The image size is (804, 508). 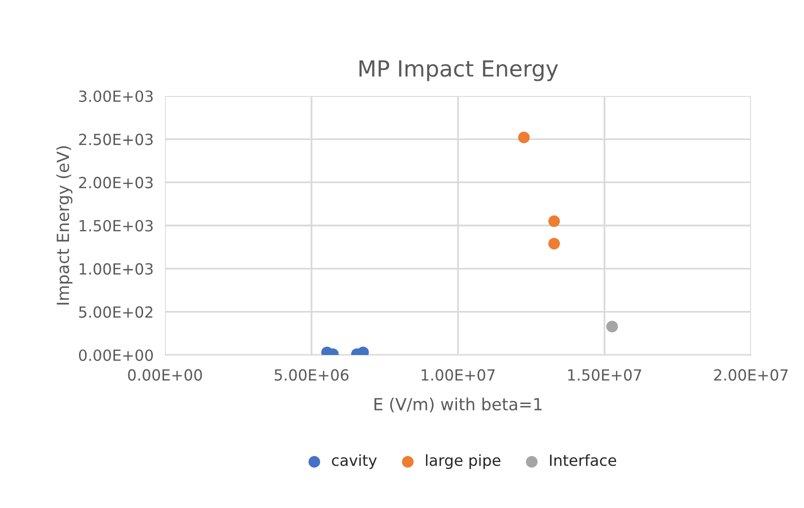 I want to click on x-tick-label: 0.00E+00, so click(x=165, y=375).